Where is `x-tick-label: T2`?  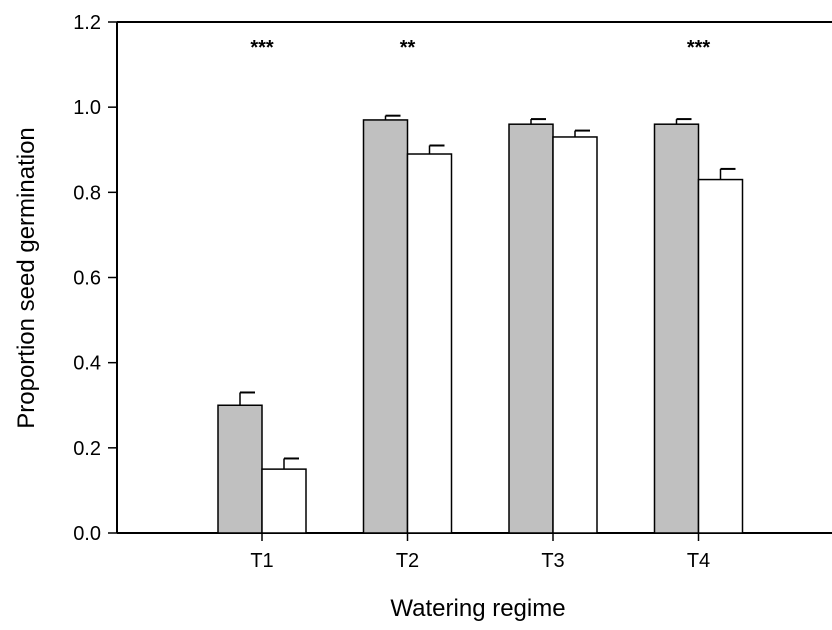 x-tick-label: T2 is located at coordinates (407, 561).